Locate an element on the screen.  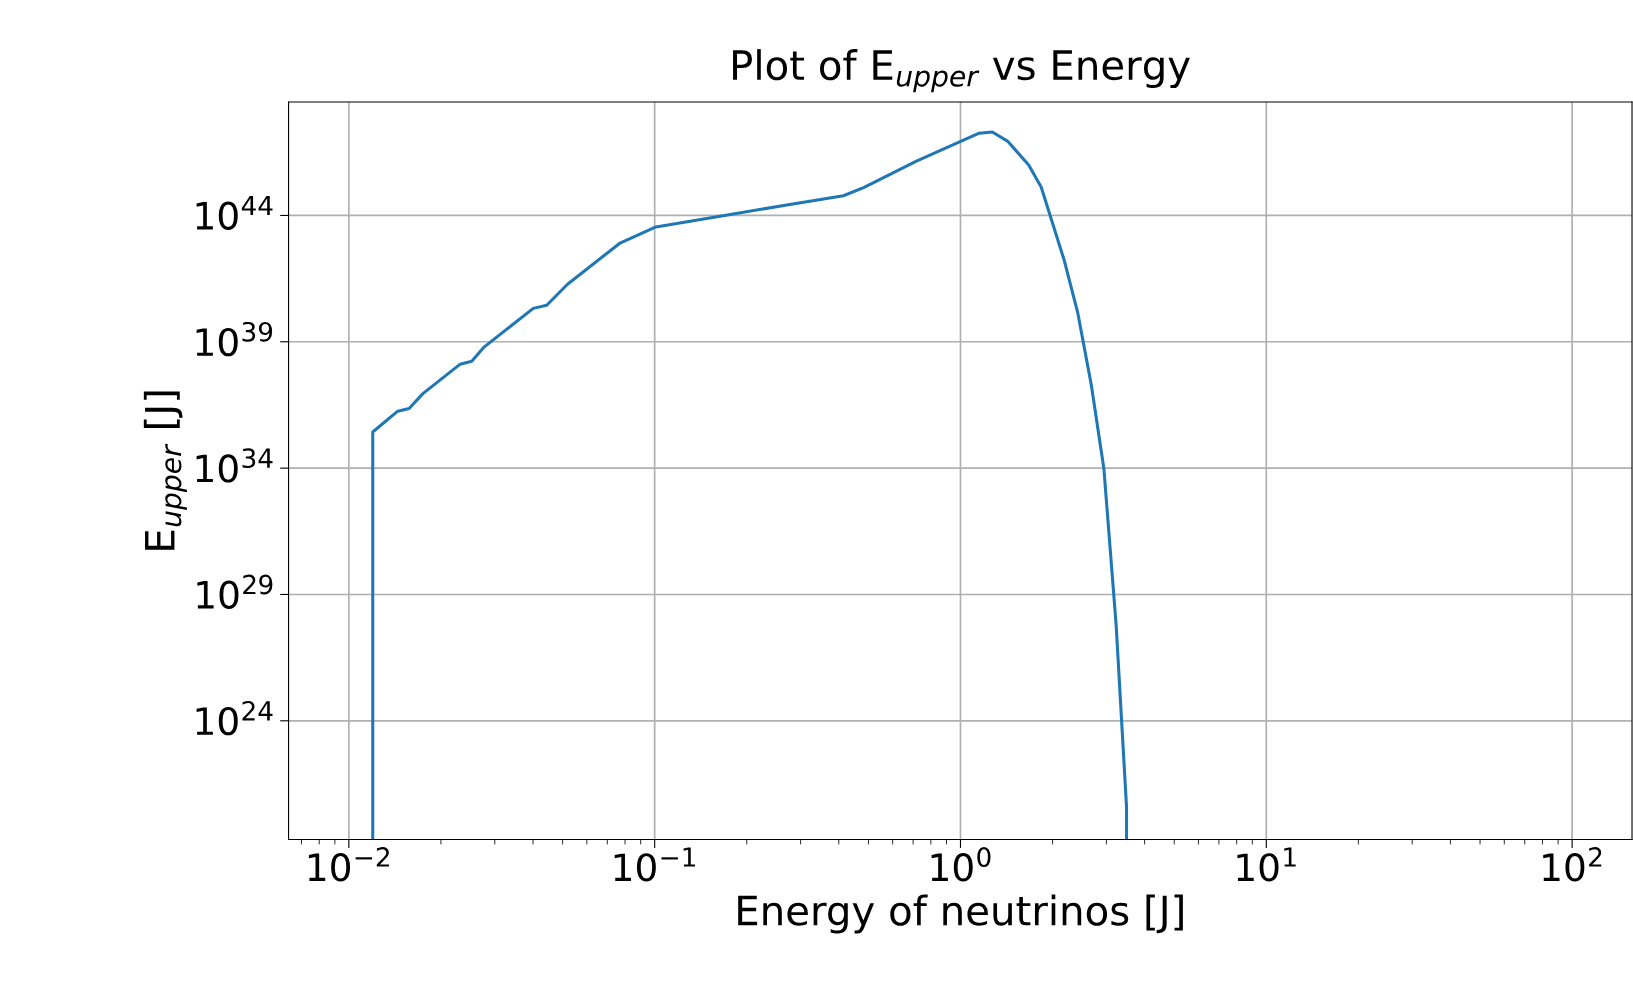
x-tick-label: 10$^{2}$ is located at coordinates (1572, 864).